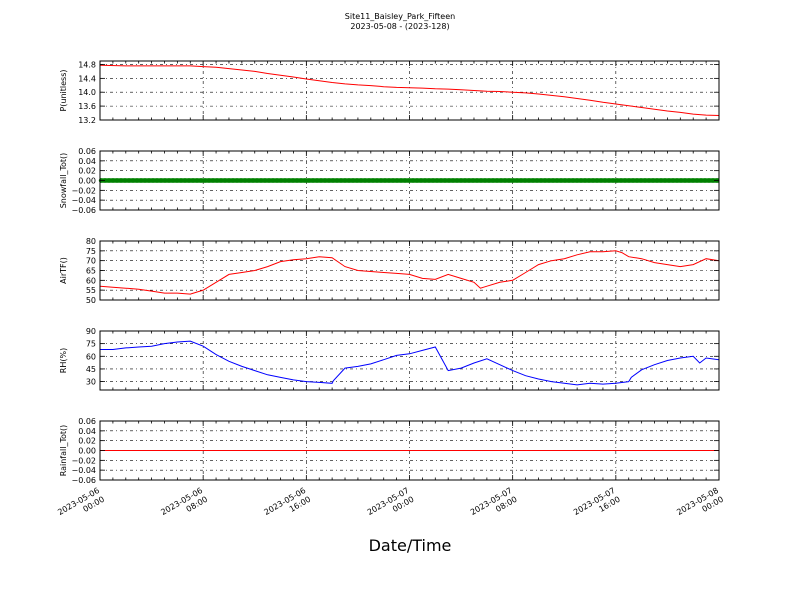 This screenshot has height=600, width=800. I want to click on x-tick-label: 2023-05-0716:00, so click(597, 506).